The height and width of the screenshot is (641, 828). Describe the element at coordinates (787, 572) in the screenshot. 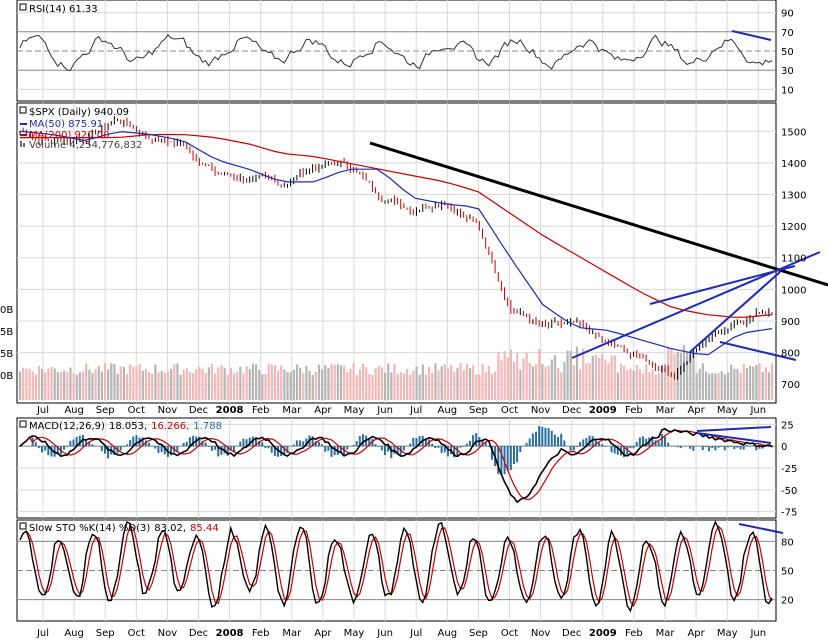

I see `y-tick-label: 50` at that location.